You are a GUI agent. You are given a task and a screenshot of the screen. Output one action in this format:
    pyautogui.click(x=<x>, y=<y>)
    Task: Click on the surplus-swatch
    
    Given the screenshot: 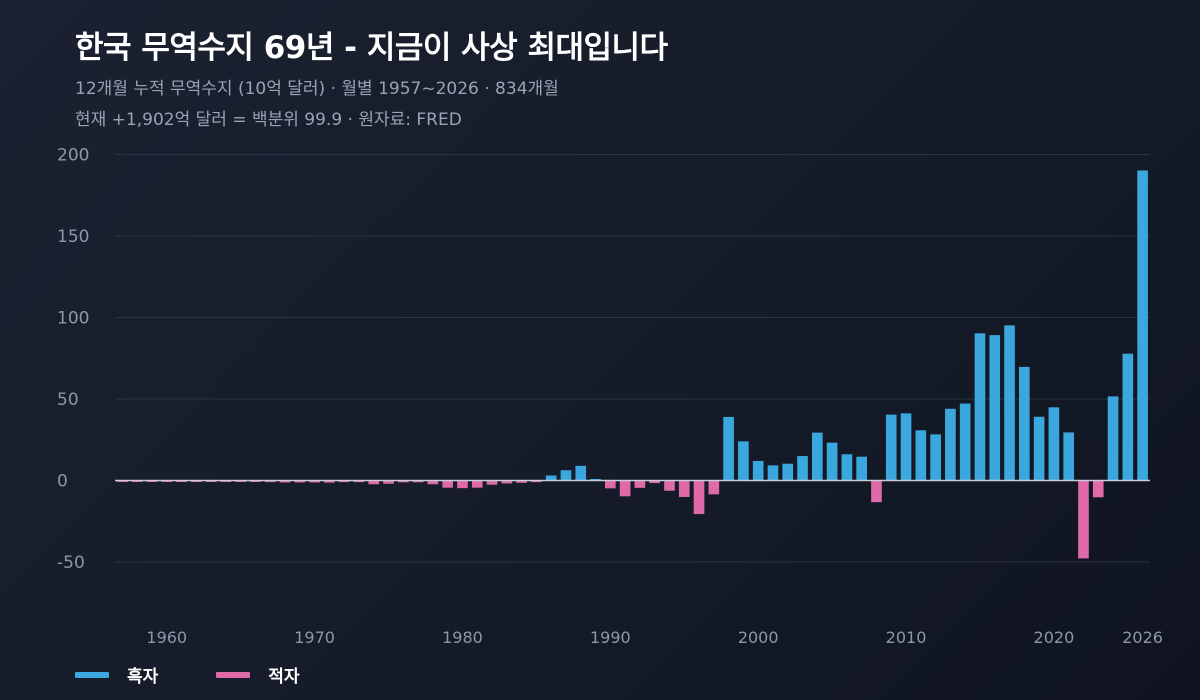 What is the action you would take?
    pyautogui.click(x=92, y=674)
    